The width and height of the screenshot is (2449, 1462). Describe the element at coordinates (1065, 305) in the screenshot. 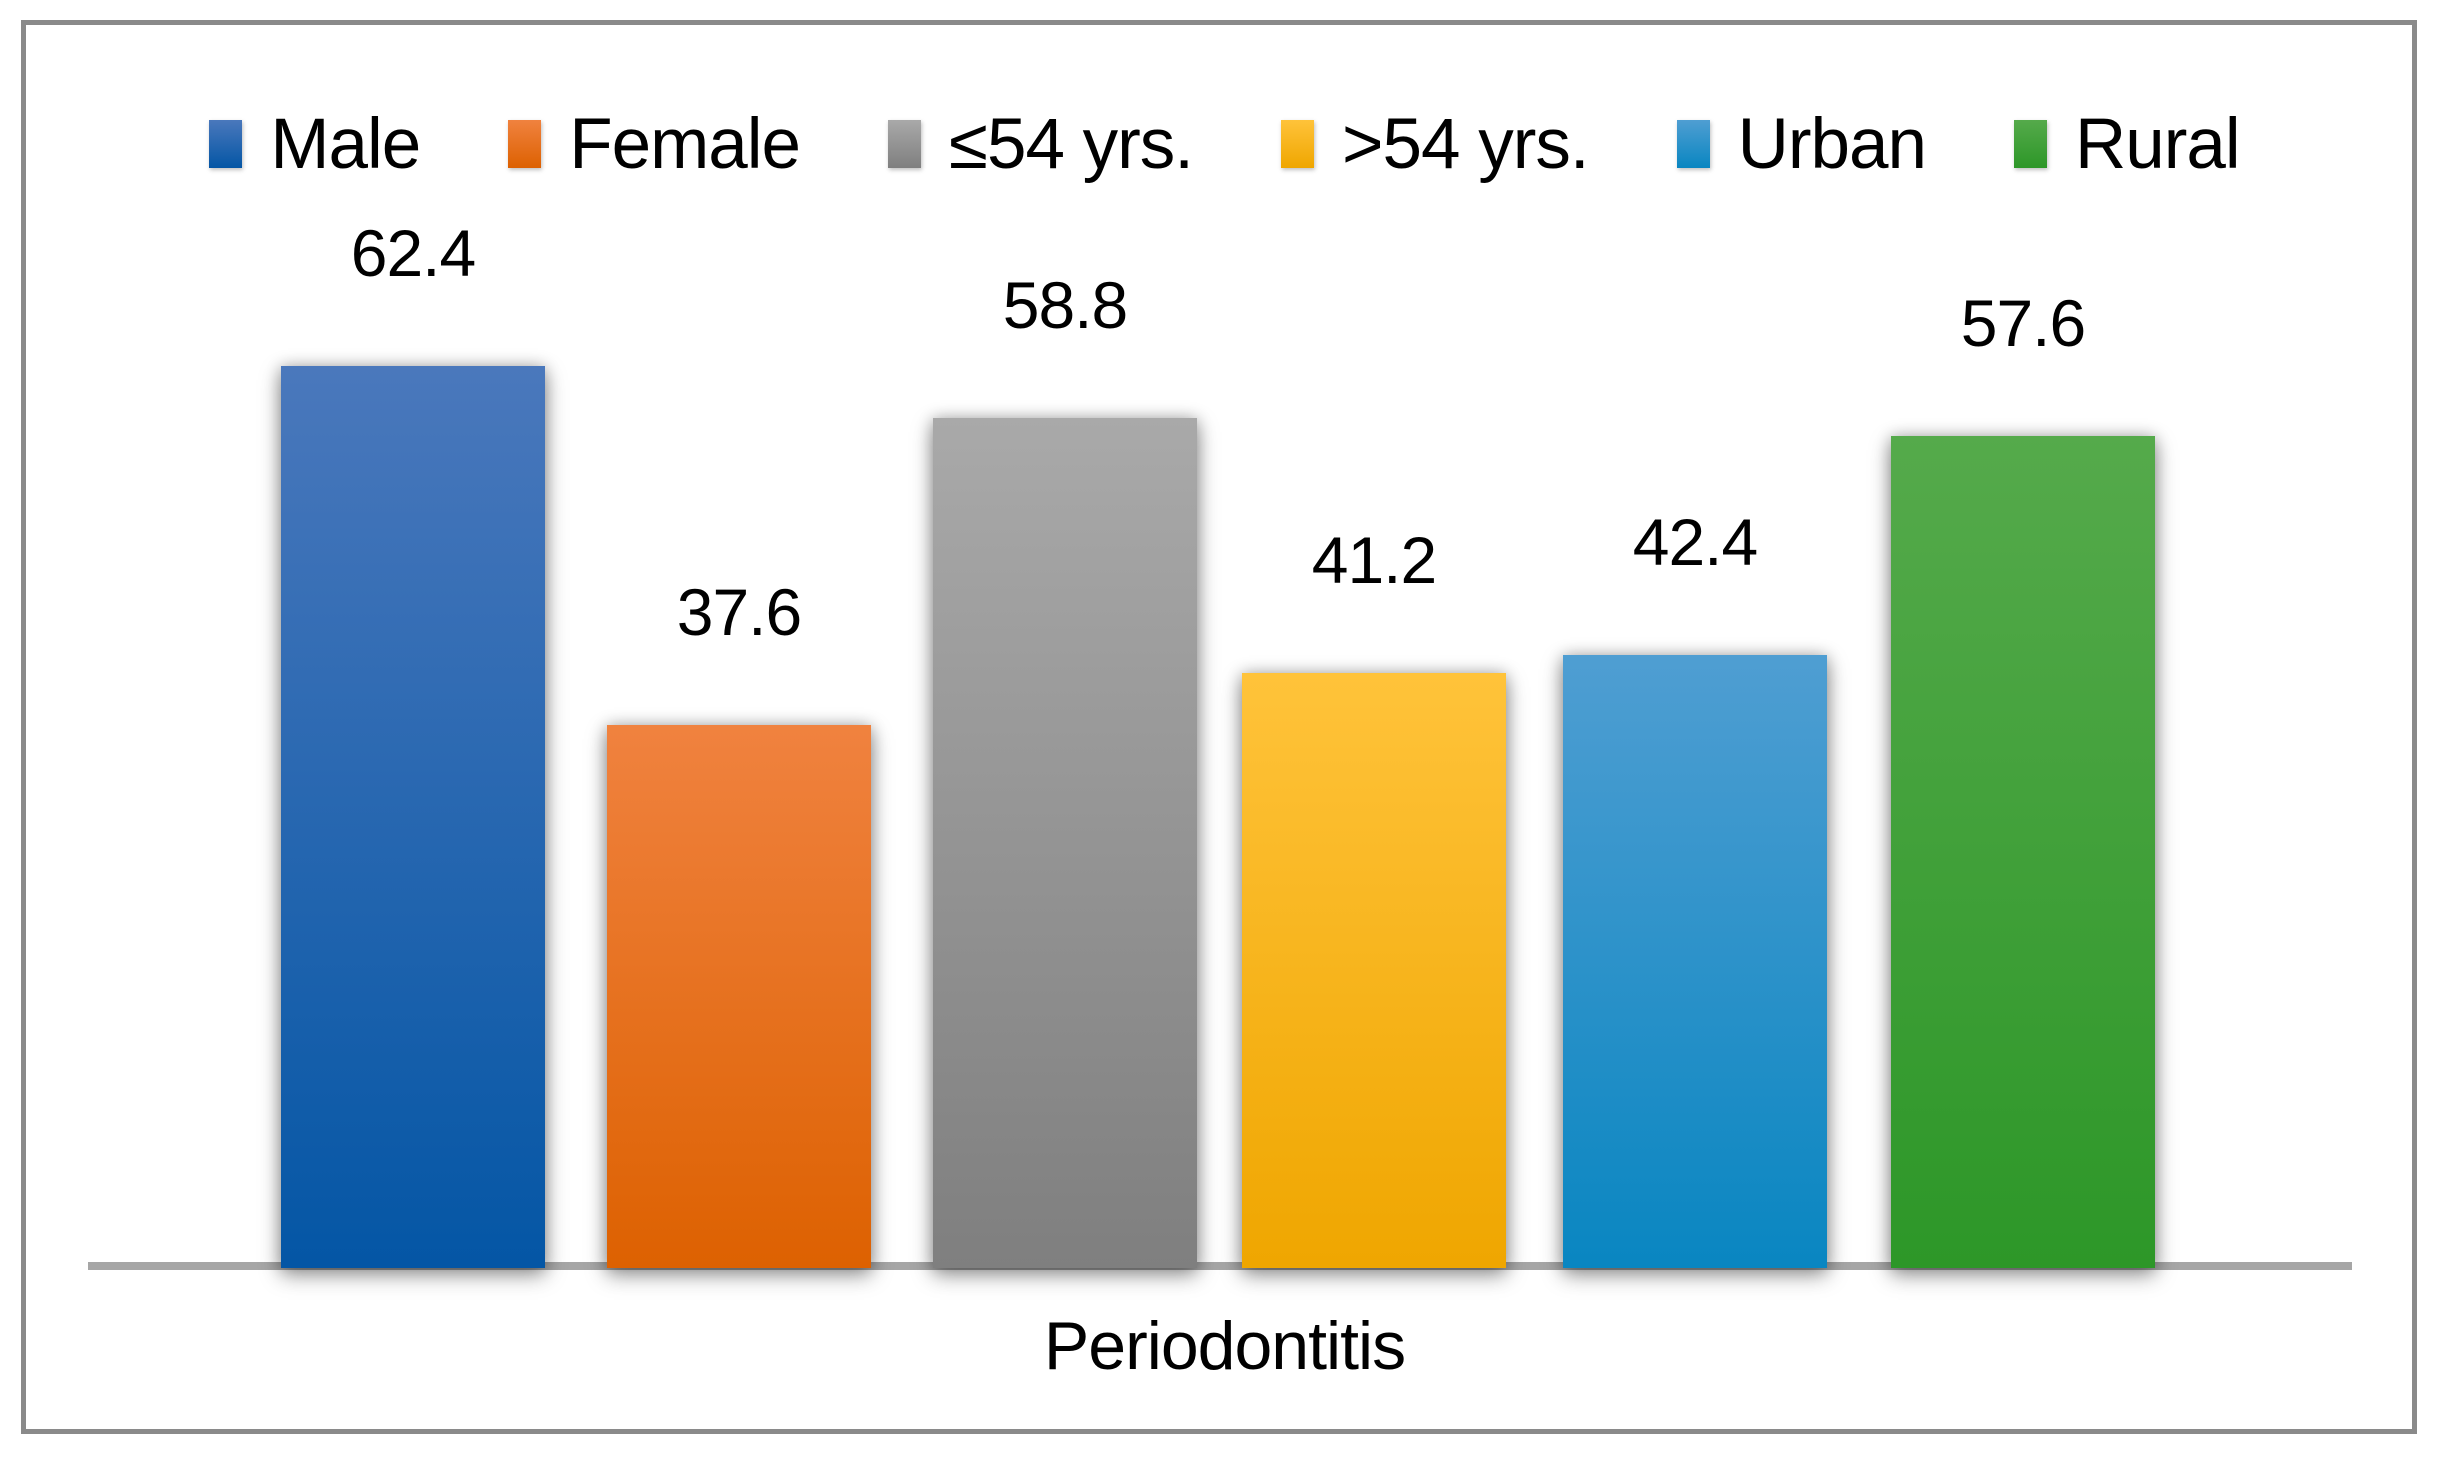

I see `value-label-le-54-yrs: 58.8` at that location.